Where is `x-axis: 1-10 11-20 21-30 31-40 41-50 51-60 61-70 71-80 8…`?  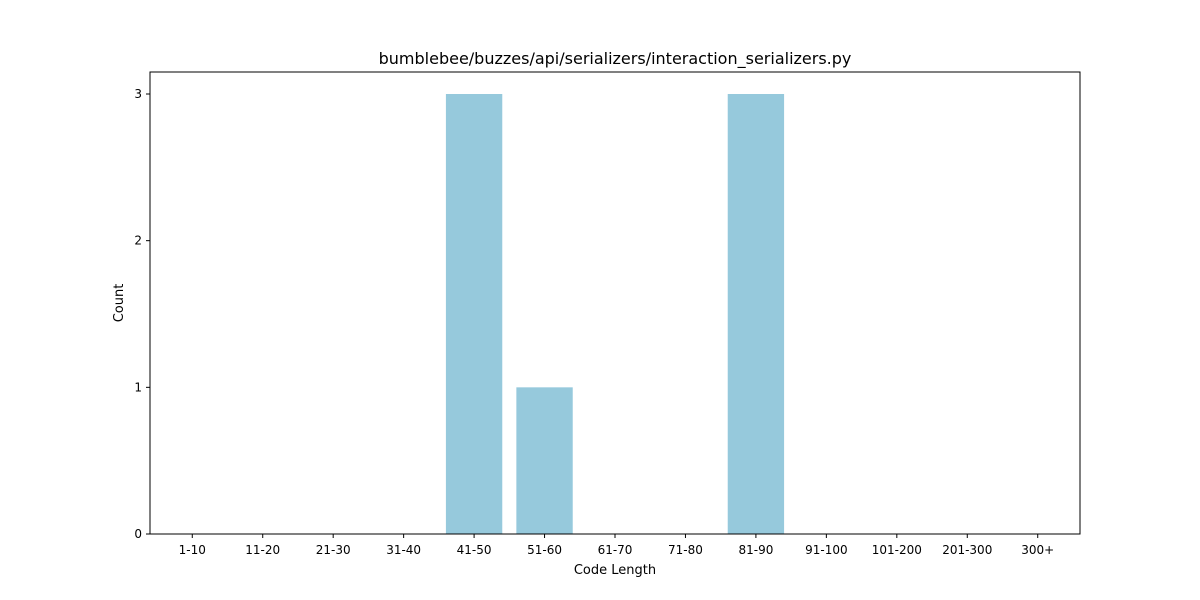 x-axis: 1-10 11-20 21-30 31-40 41-50 51-60 61-70 71-80 8… is located at coordinates (616, 545).